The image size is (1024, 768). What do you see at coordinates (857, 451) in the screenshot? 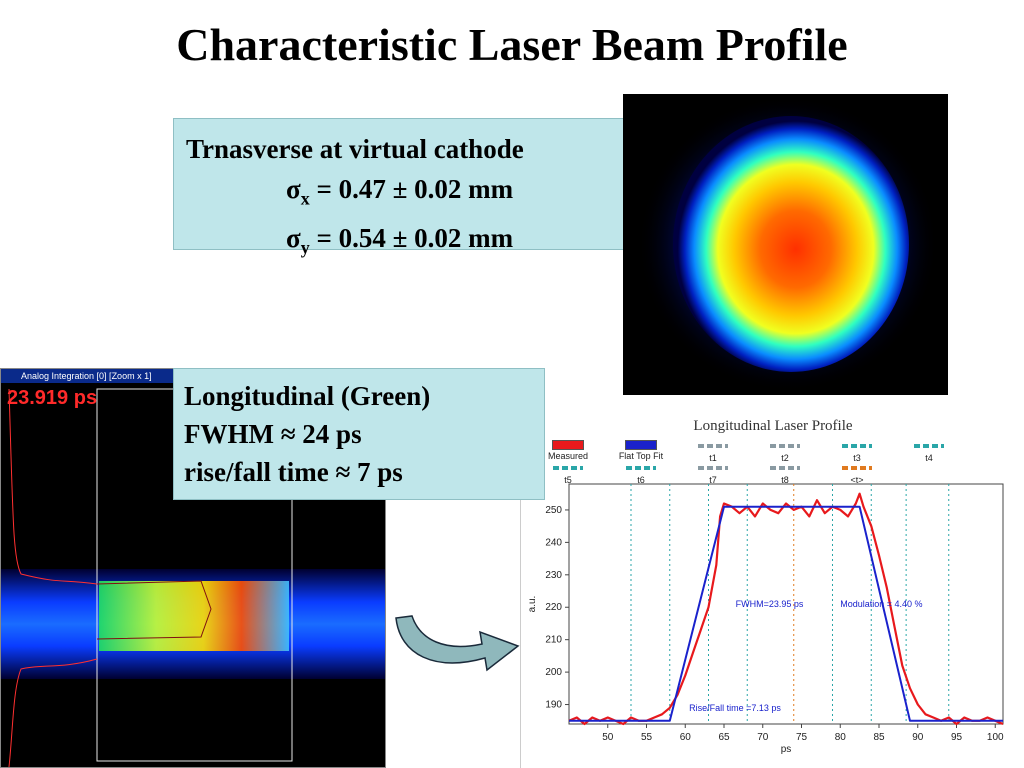
I see `legend-item-4: t3` at bounding box center [857, 451].